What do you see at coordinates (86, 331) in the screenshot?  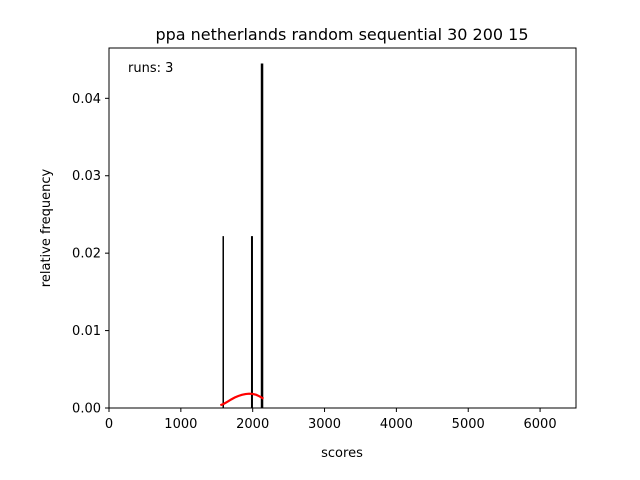 I see `y-tick-label: 0.01` at bounding box center [86, 331].